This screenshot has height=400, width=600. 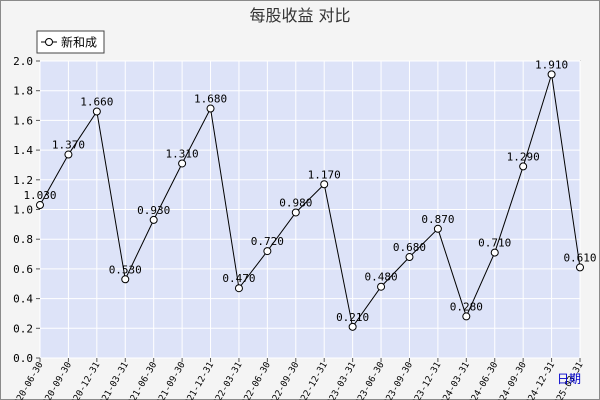 What do you see at coordinates (579, 257) in the screenshot?
I see `data-label: 0.610` at bounding box center [579, 257].